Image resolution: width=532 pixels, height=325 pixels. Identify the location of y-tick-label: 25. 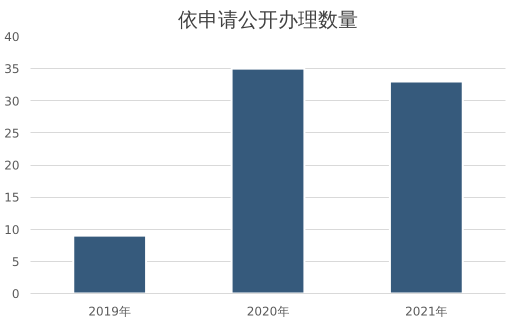
(12, 133).